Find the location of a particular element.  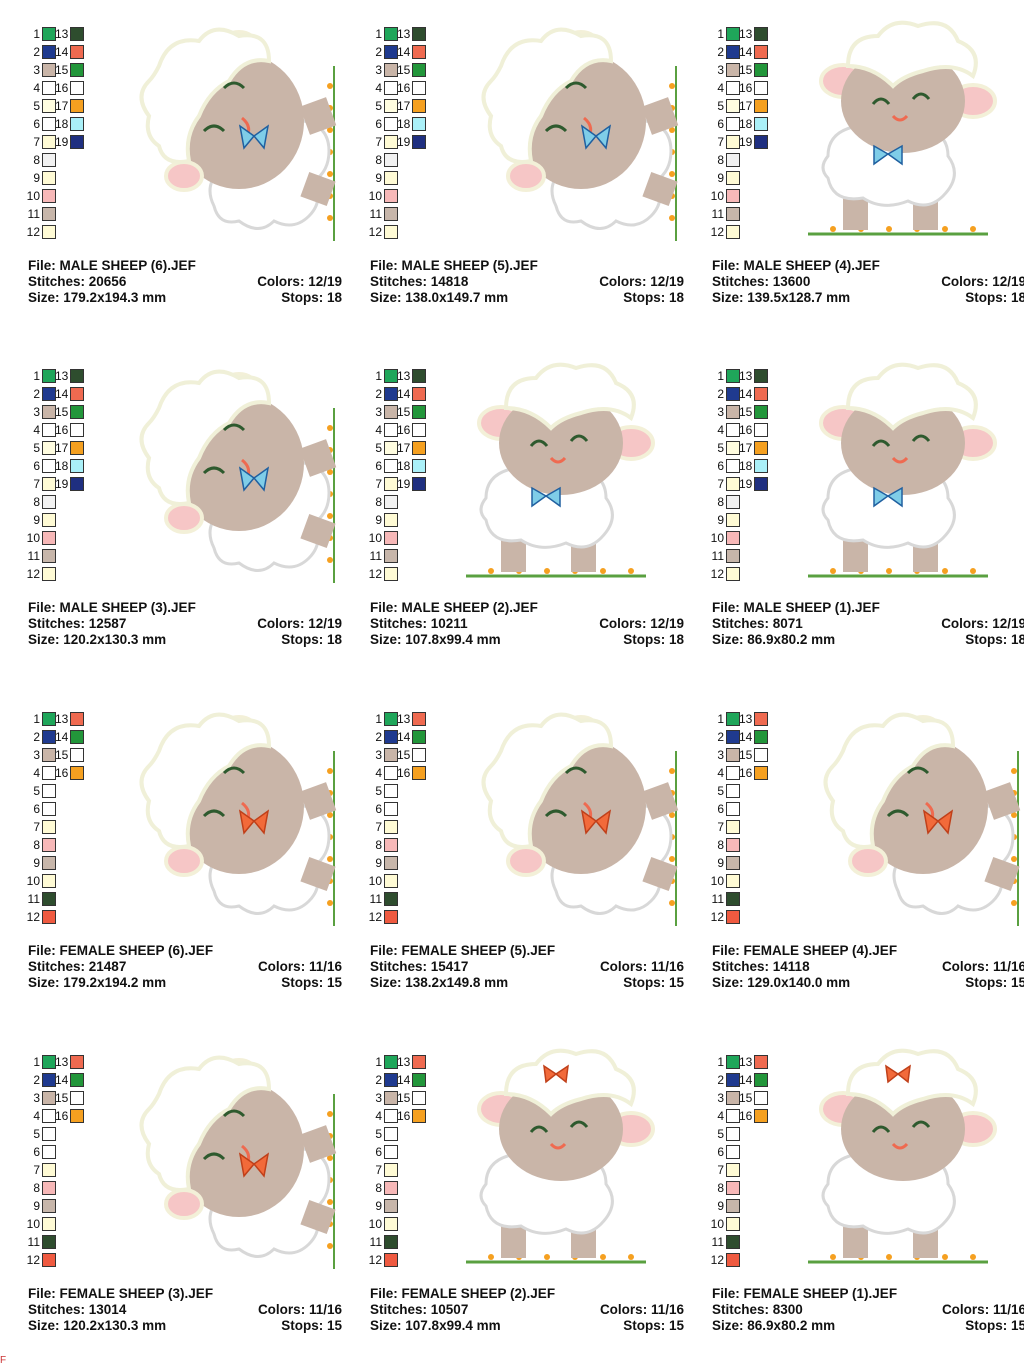

stitch-count: 10507 is located at coordinates (449, 1309).